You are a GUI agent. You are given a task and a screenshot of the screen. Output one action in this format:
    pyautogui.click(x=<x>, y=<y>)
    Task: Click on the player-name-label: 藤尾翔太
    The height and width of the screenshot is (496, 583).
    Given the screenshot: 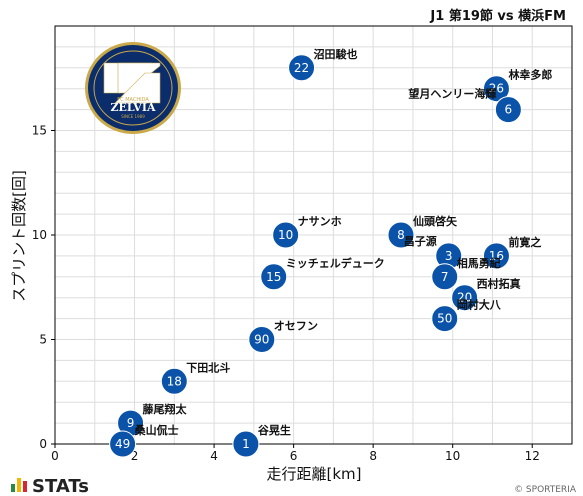 What is the action you would take?
    pyautogui.click(x=165, y=409)
    